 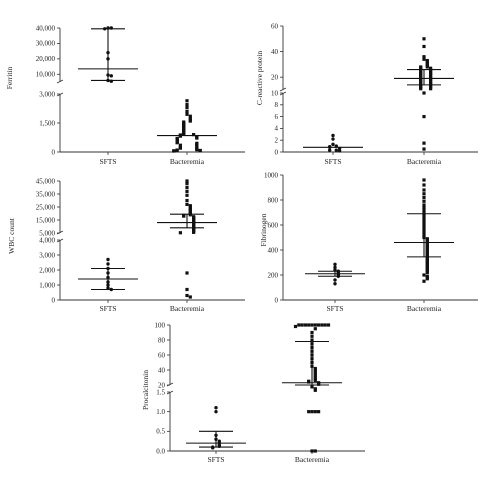 What do you see at coordinates (273, 250) in the screenshot?
I see `fibrinogen-y-tick-label-2: 400` at bounding box center [273, 250].